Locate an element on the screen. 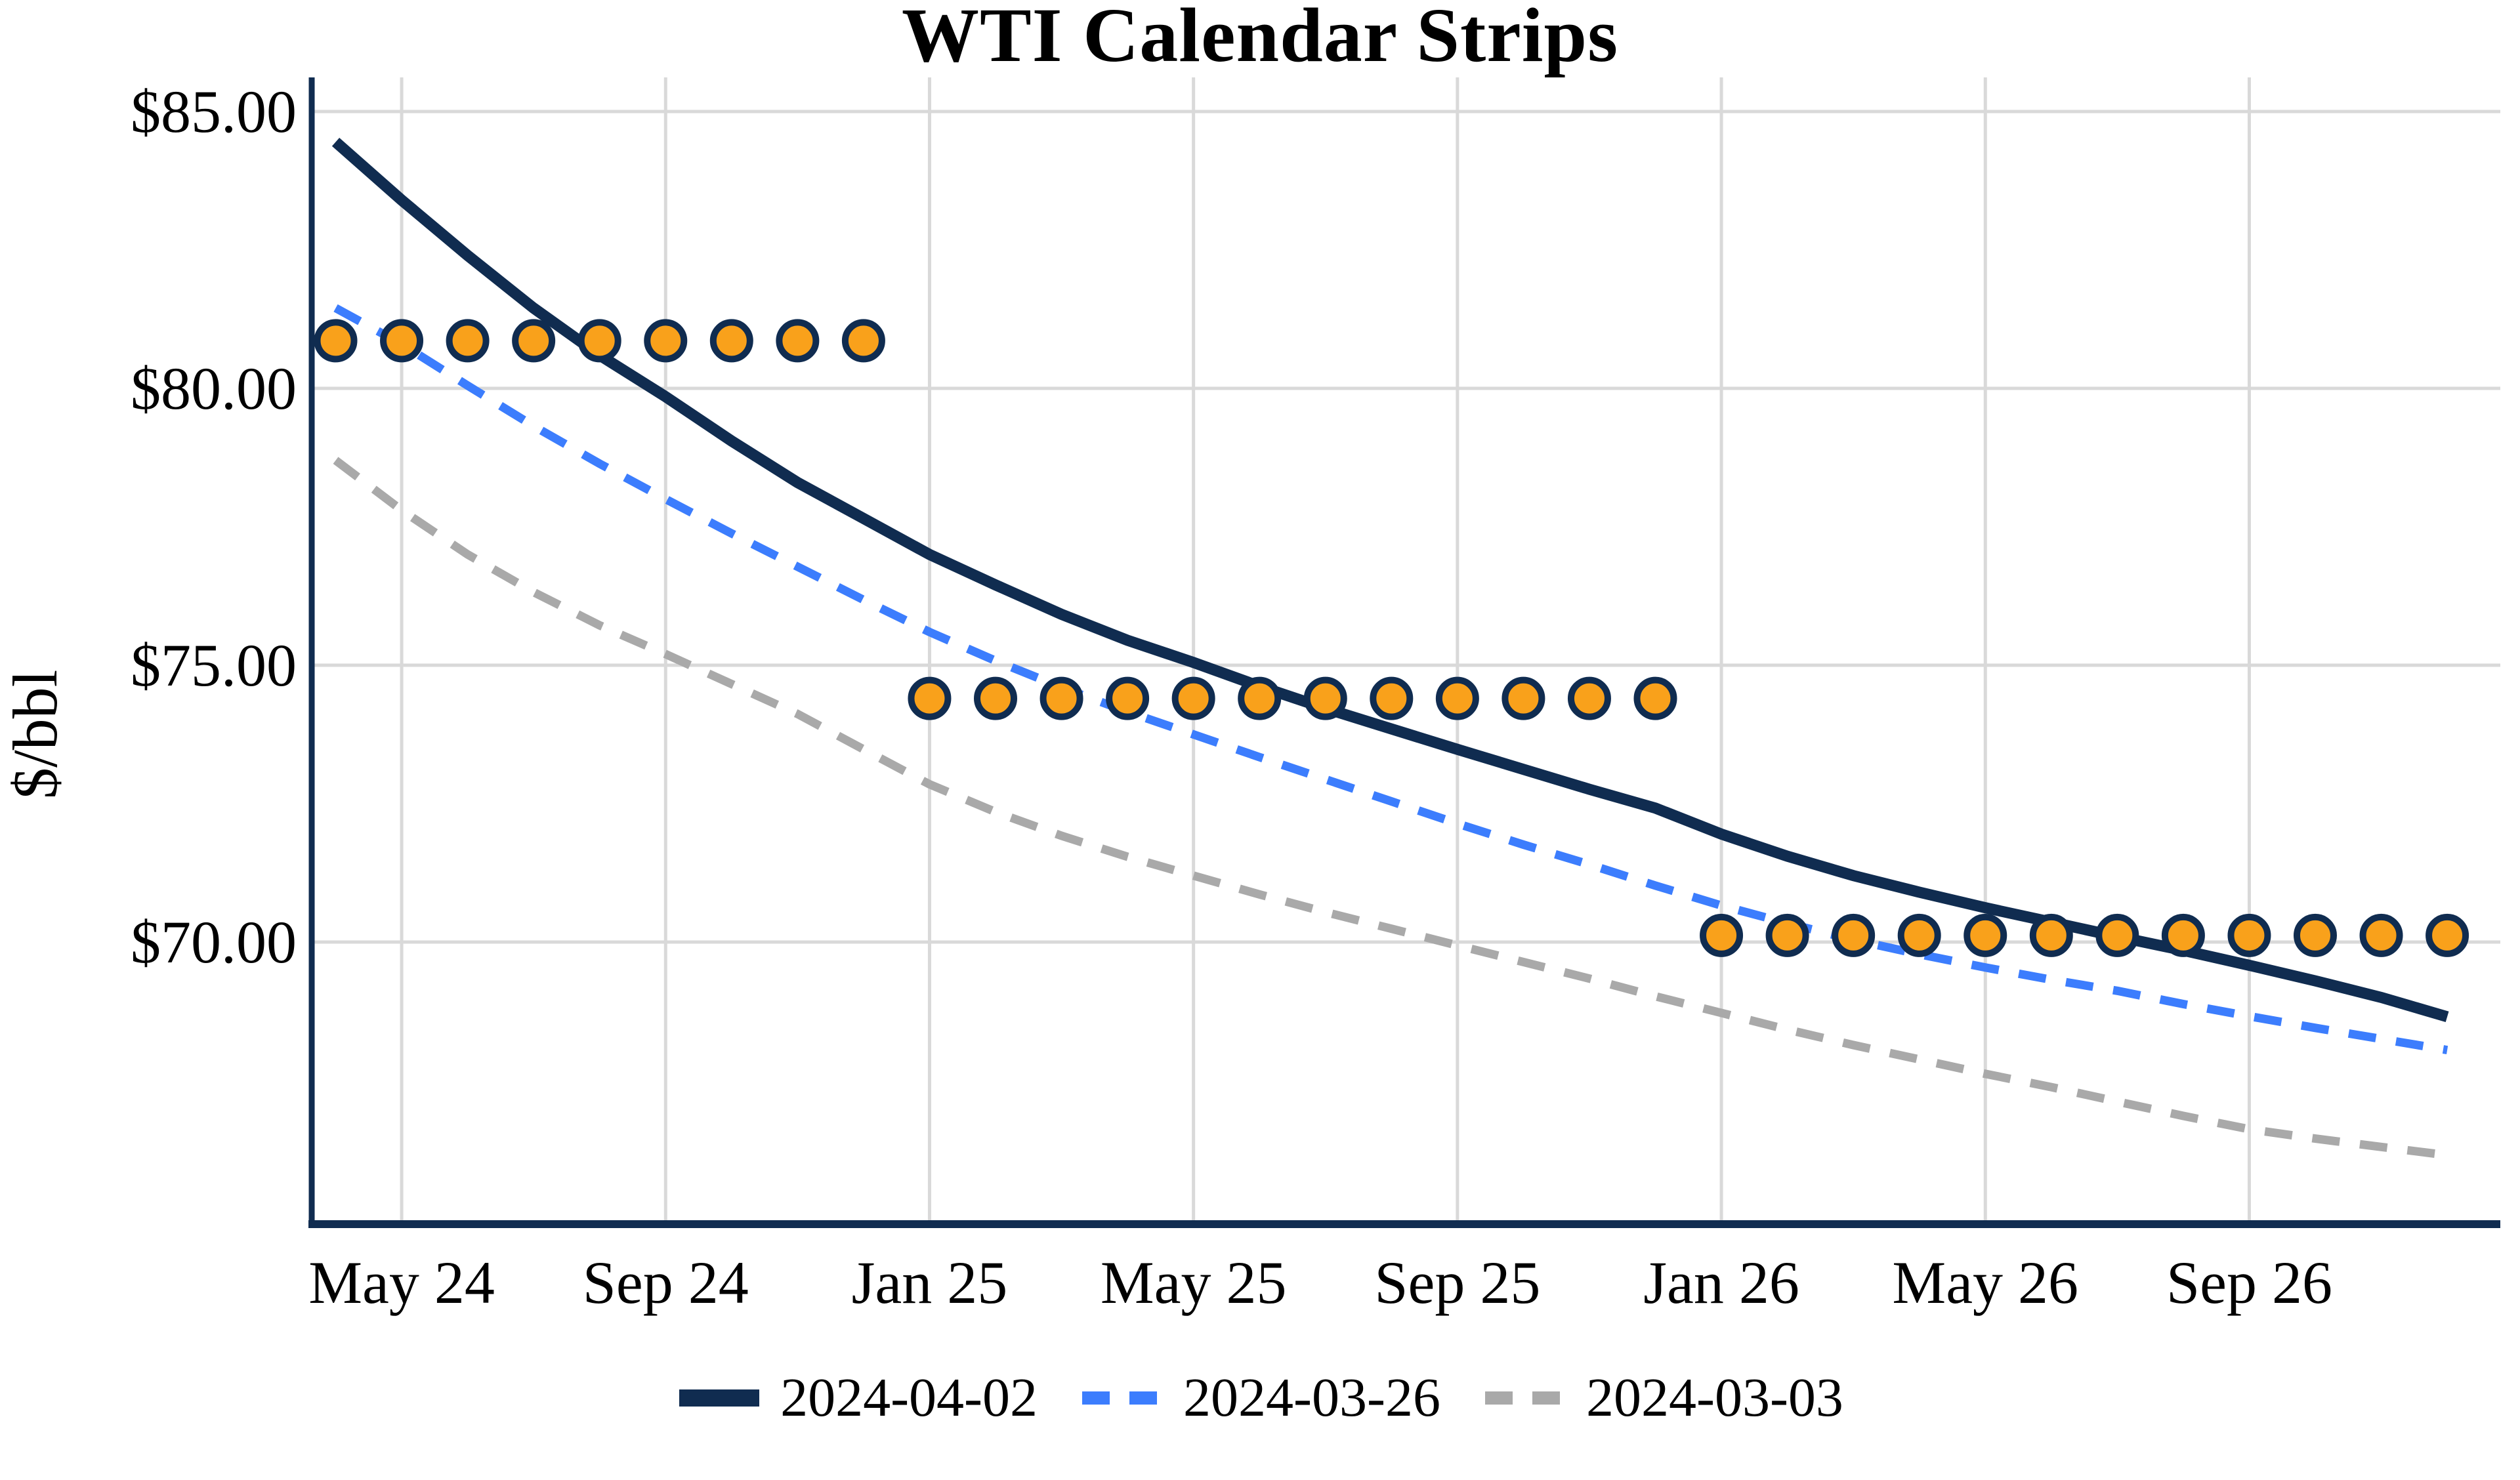  chart-title: WTI Calendar Strips is located at coordinates (1260, 39).